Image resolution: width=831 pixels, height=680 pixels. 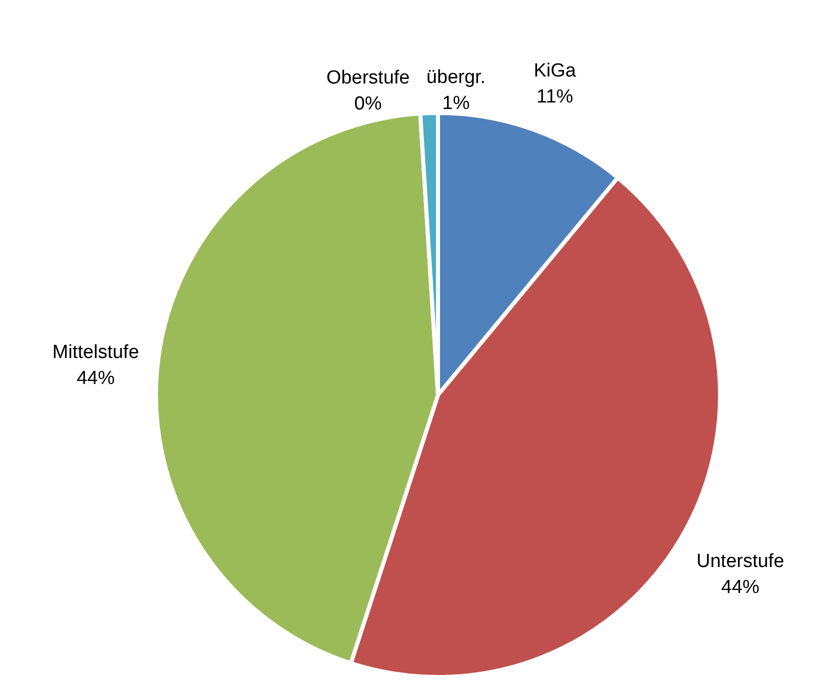 What do you see at coordinates (368, 104) in the screenshot?
I see `text: 0%` at bounding box center [368, 104].